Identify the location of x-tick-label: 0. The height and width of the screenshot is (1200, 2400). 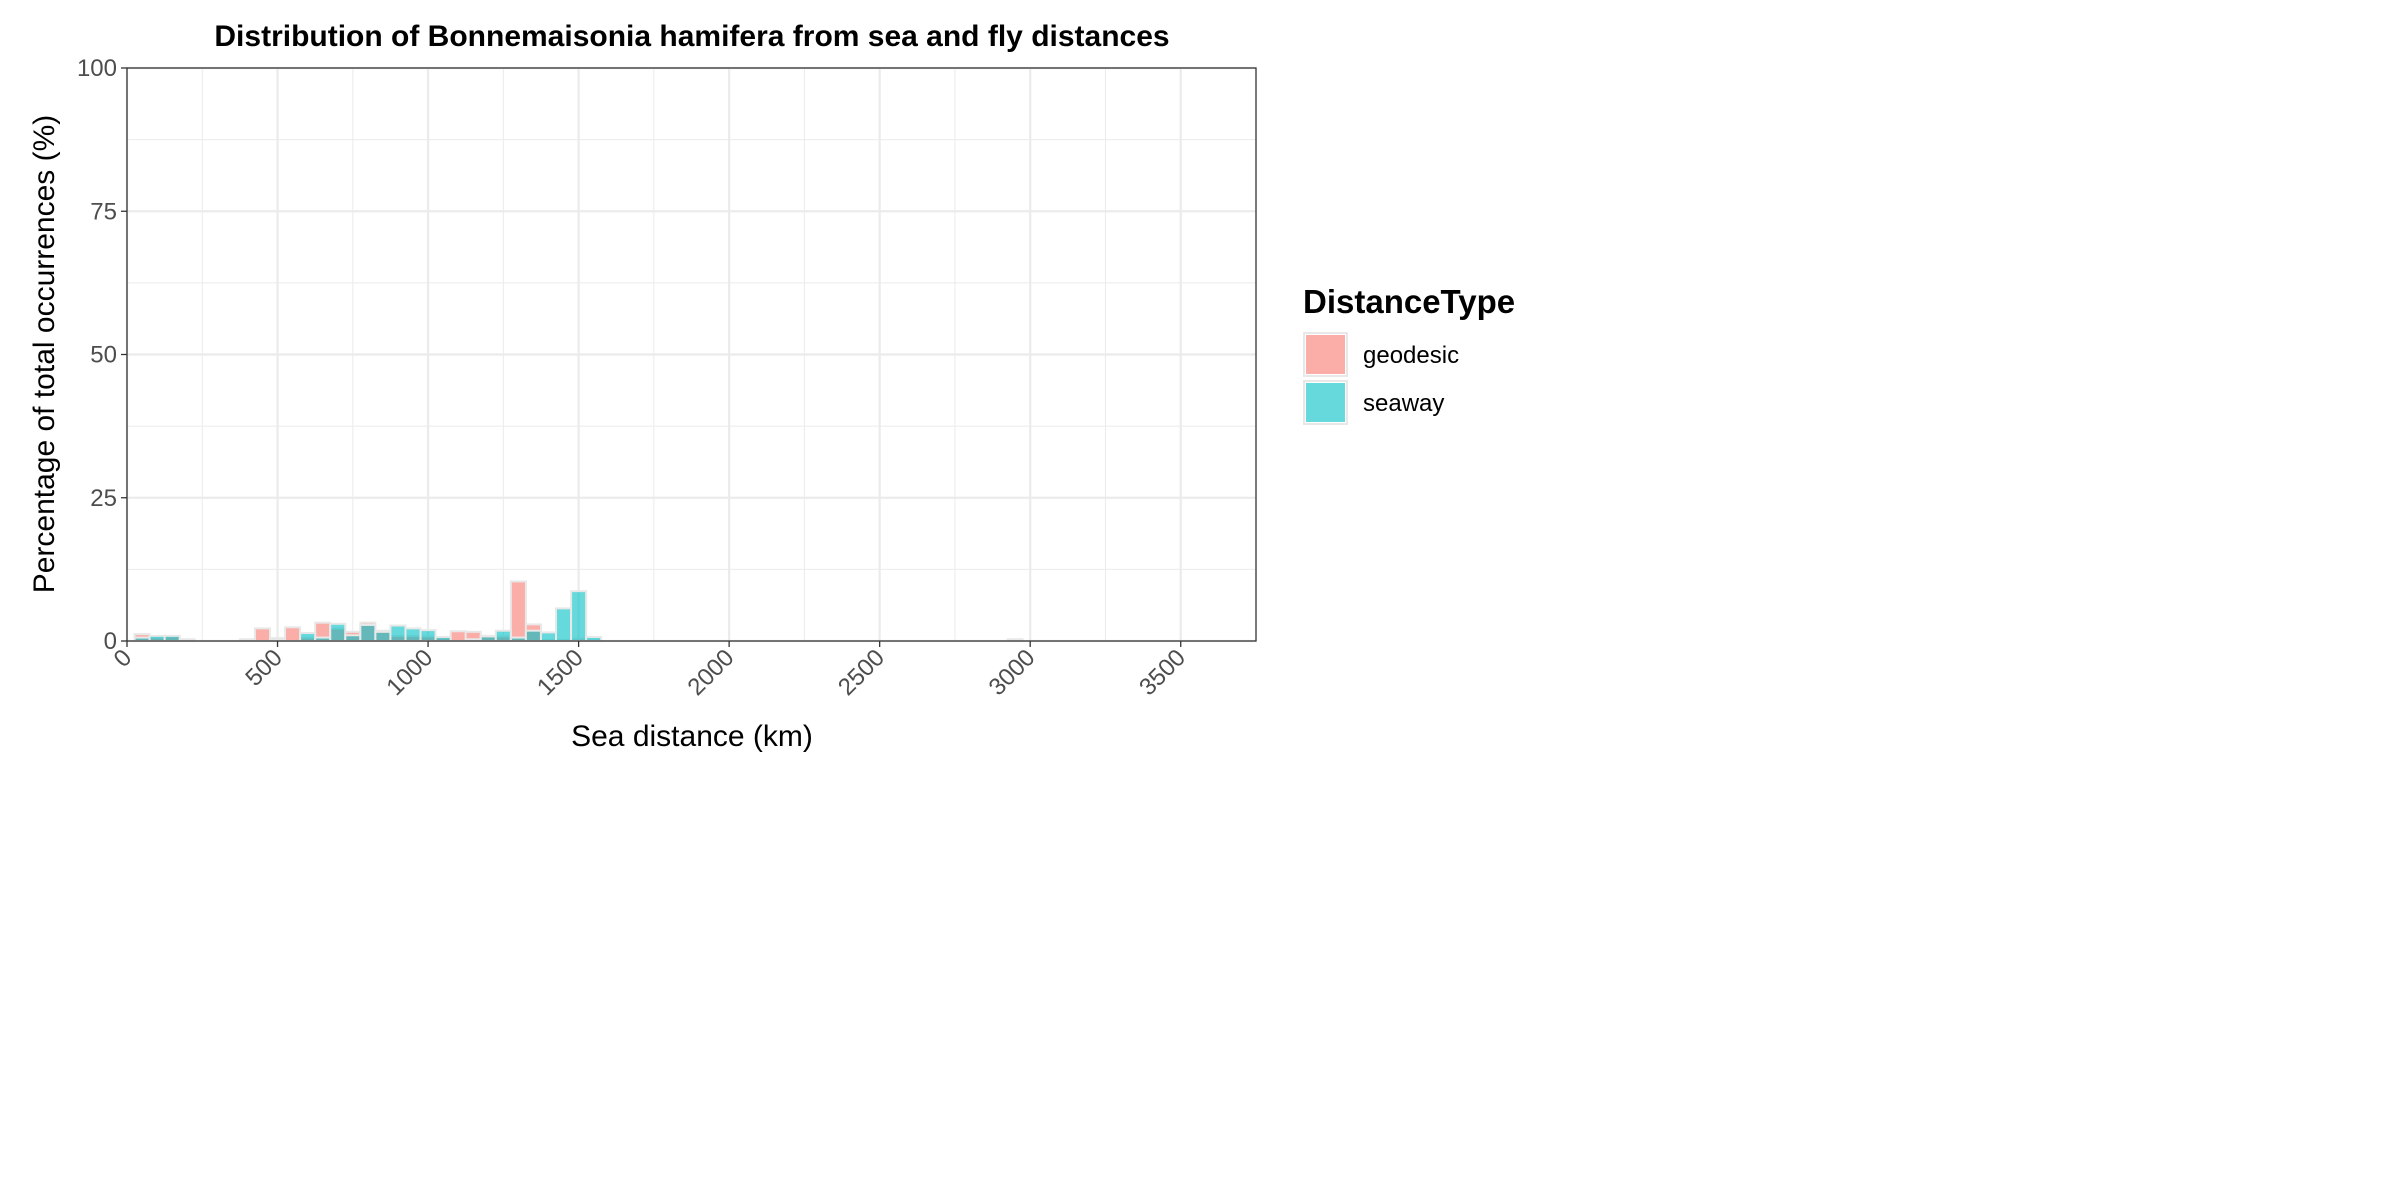
(123, 658).